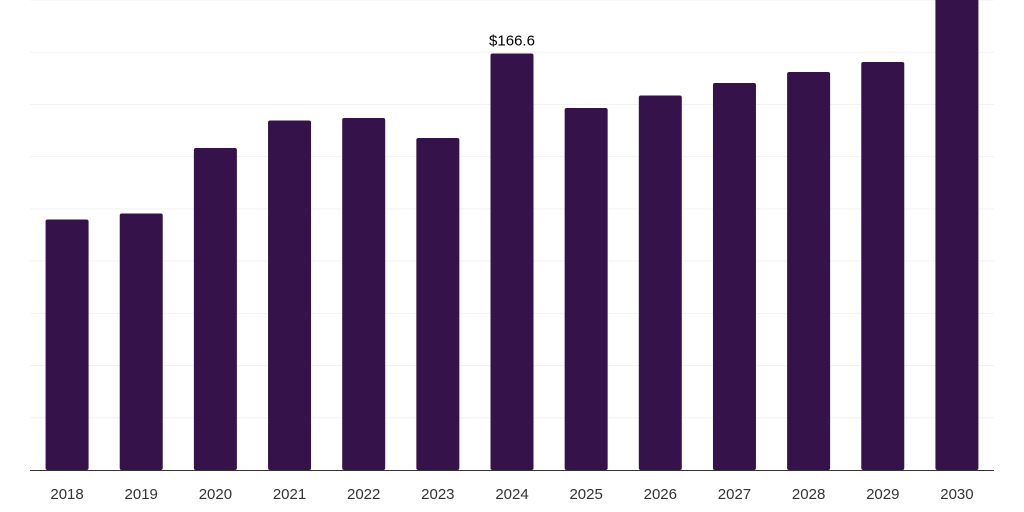  I want to click on bar-2029, so click(883, 266).